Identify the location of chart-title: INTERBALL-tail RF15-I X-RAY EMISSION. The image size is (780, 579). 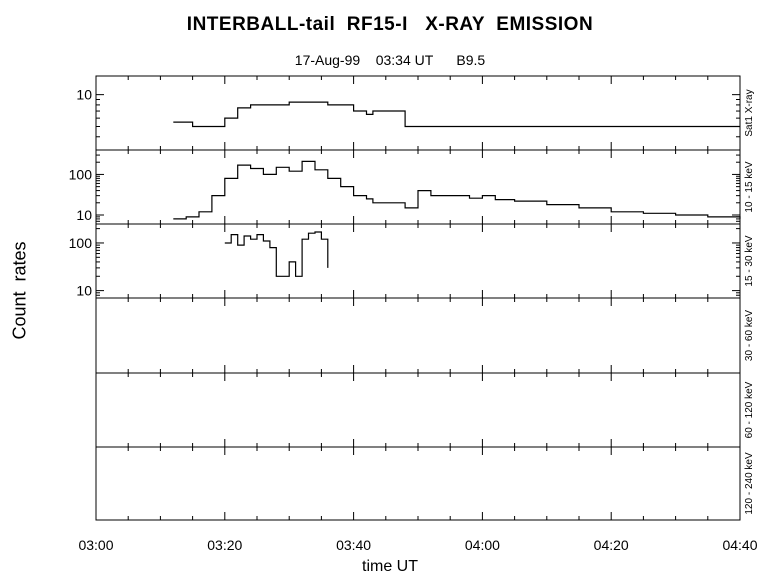
(390, 24).